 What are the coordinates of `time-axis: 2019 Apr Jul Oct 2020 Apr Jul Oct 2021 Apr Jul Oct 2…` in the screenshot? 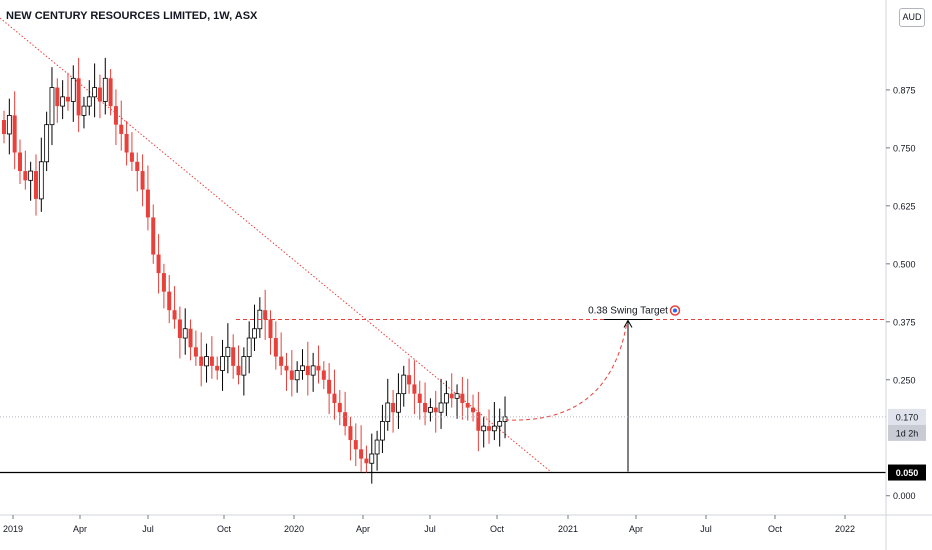 It's located at (466, 524).